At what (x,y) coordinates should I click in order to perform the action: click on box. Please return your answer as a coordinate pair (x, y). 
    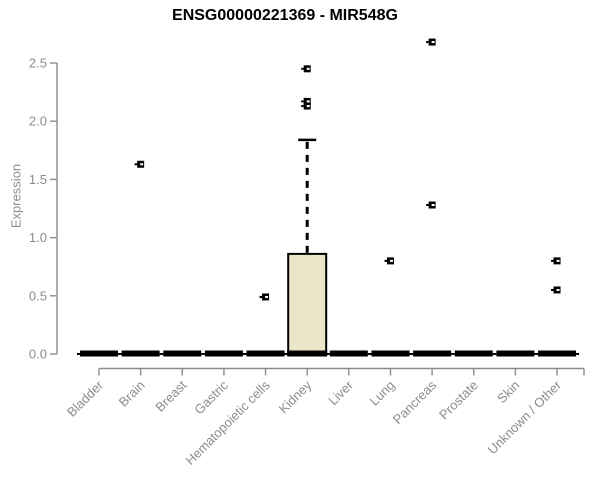
    Looking at the image, I should click on (307, 302).